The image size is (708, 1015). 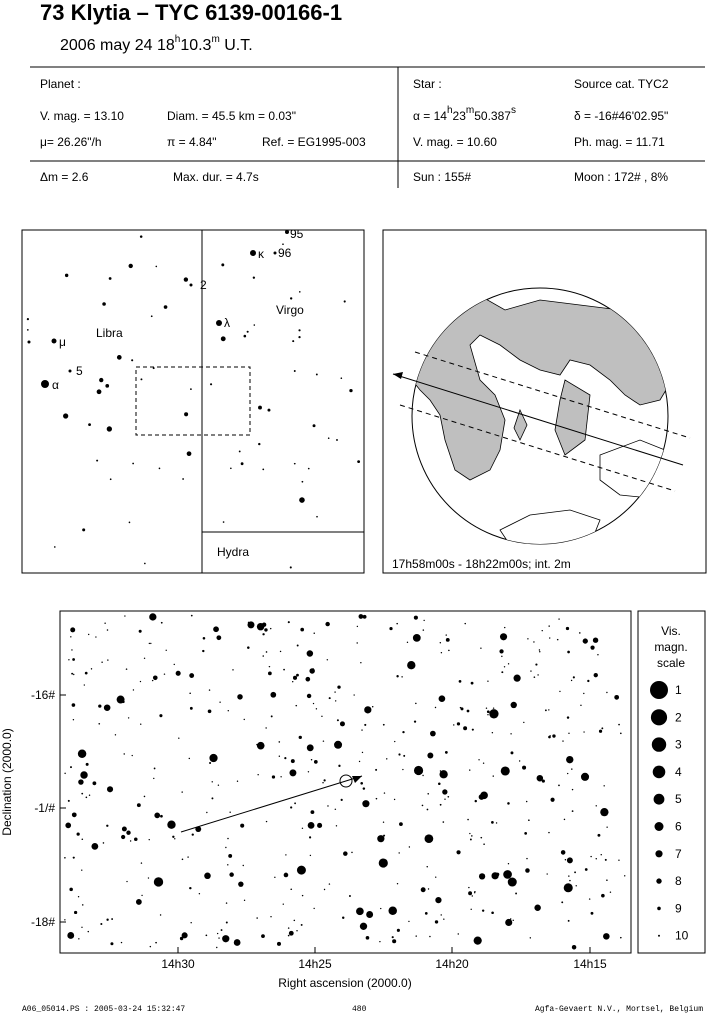 What do you see at coordinates (156, 44) in the screenshot?
I see `date: 2006 may 24 18h10.3m U.T.` at bounding box center [156, 44].